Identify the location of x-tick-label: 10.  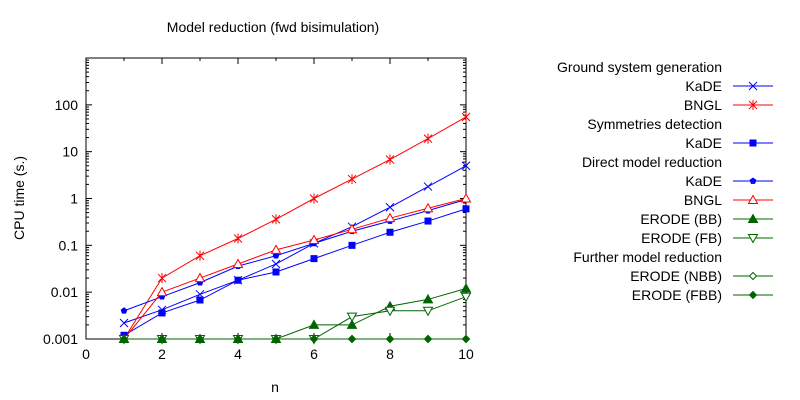
(466, 354).